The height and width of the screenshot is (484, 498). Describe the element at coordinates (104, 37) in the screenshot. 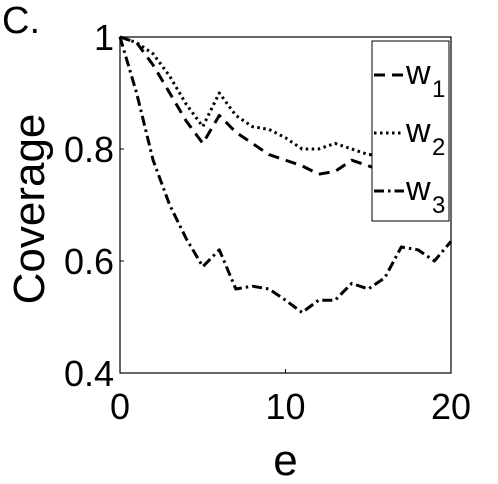

I see `y-tick-label: 1` at that location.